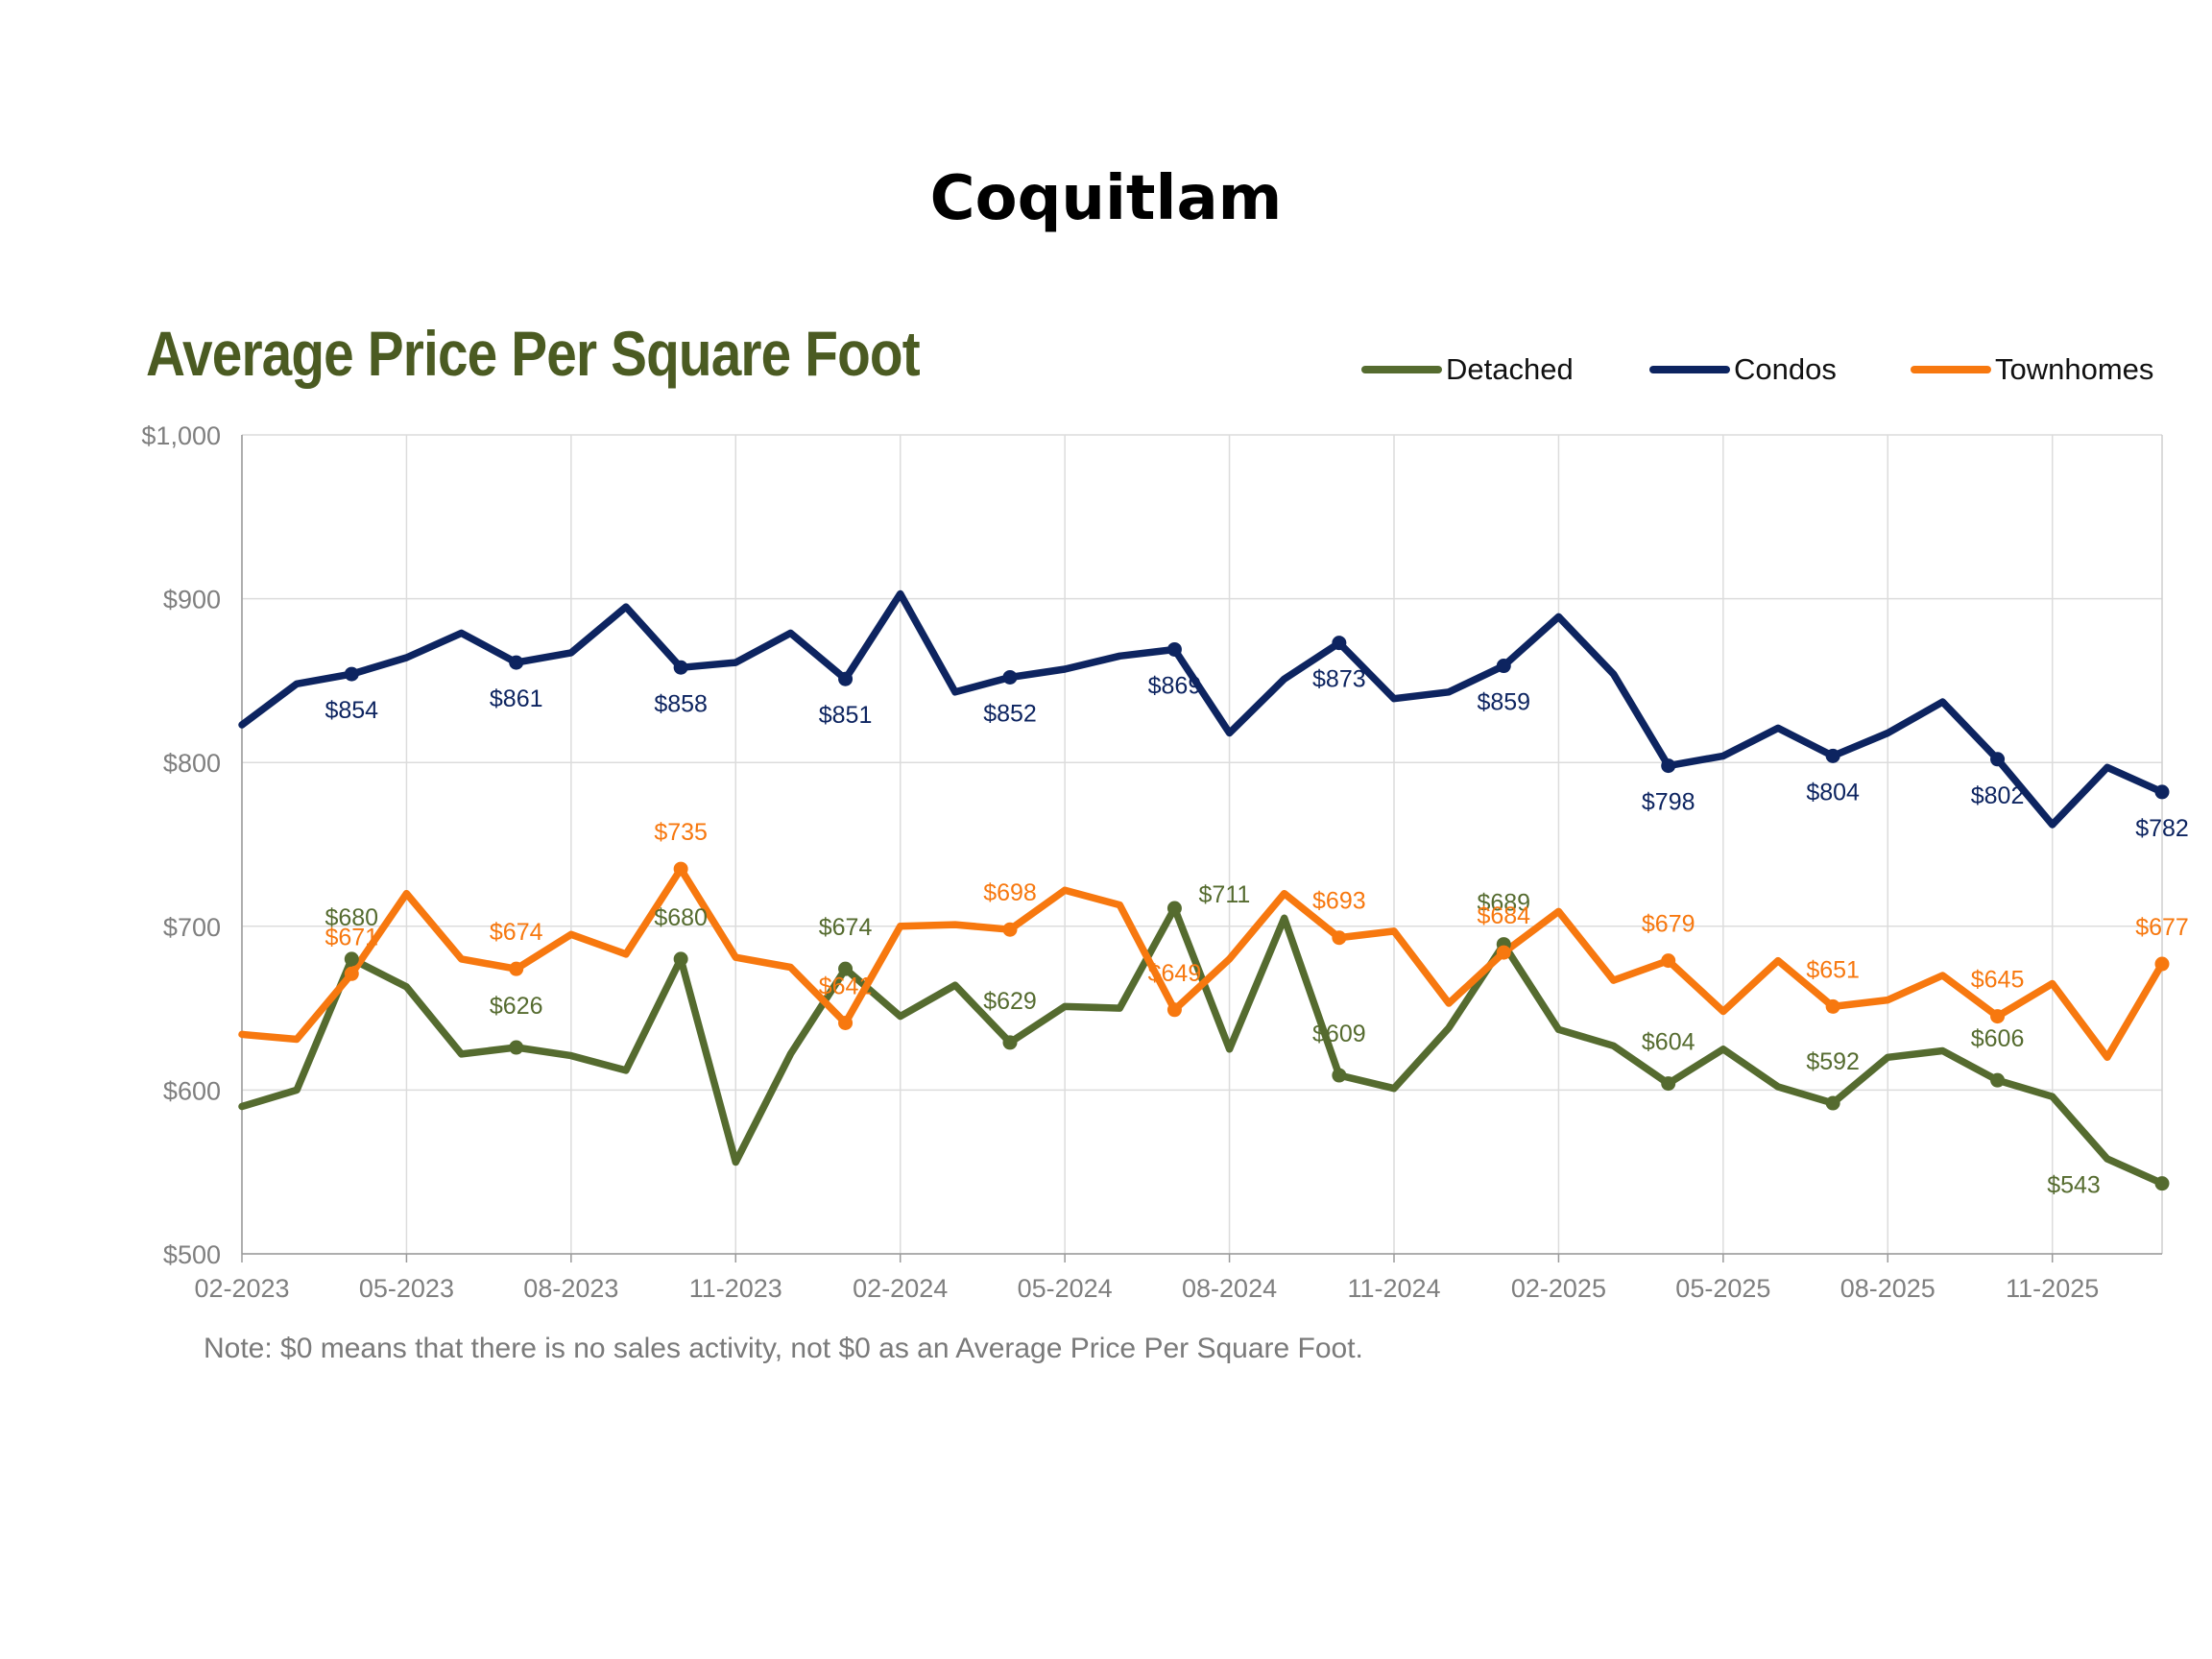 This screenshot has height=1659, width=2212. I want to click on data-label-townhomes: $679, so click(1669, 925).